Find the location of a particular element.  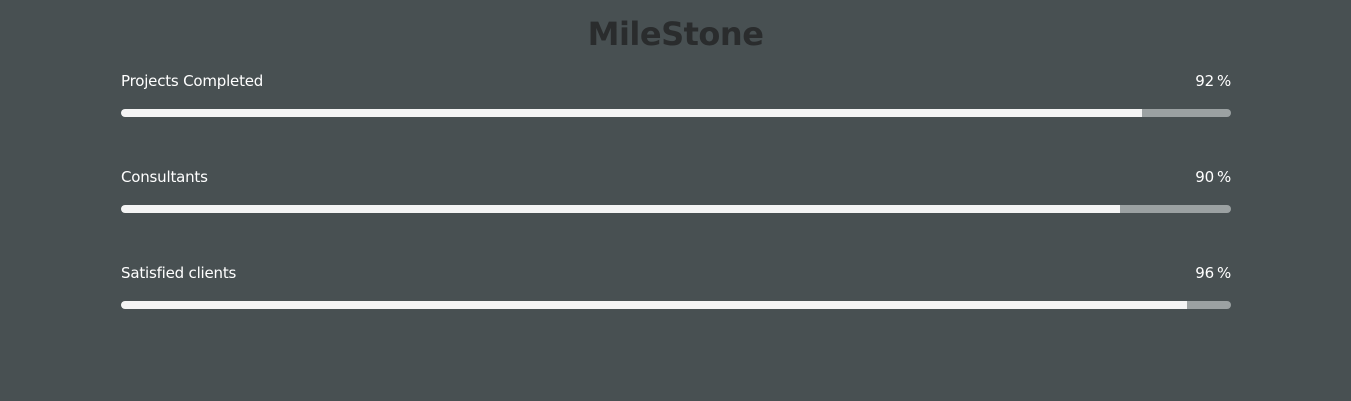

progress-value: 96% is located at coordinates (1213, 273).